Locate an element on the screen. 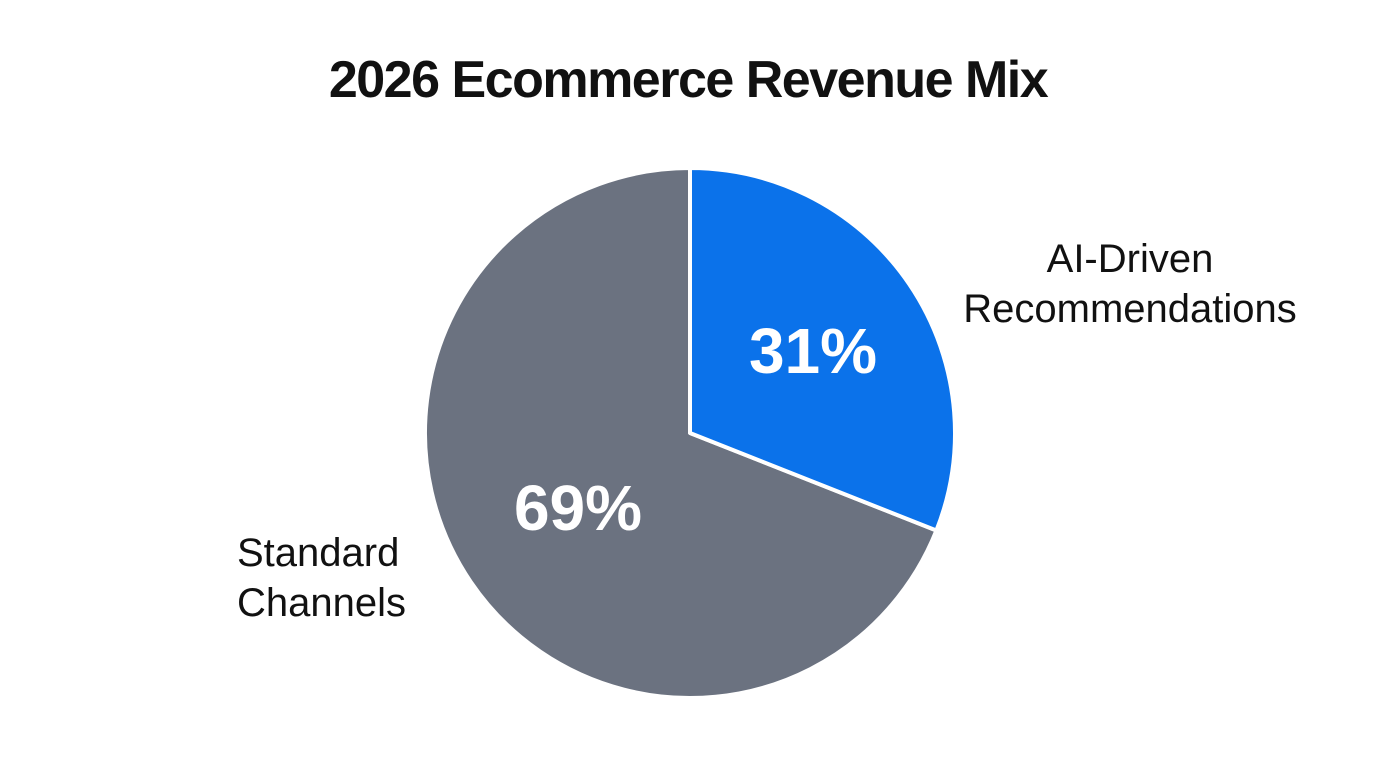 The width and height of the screenshot is (1376, 768). pie-percent-label-standard-channels: 69% is located at coordinates (578, 508).